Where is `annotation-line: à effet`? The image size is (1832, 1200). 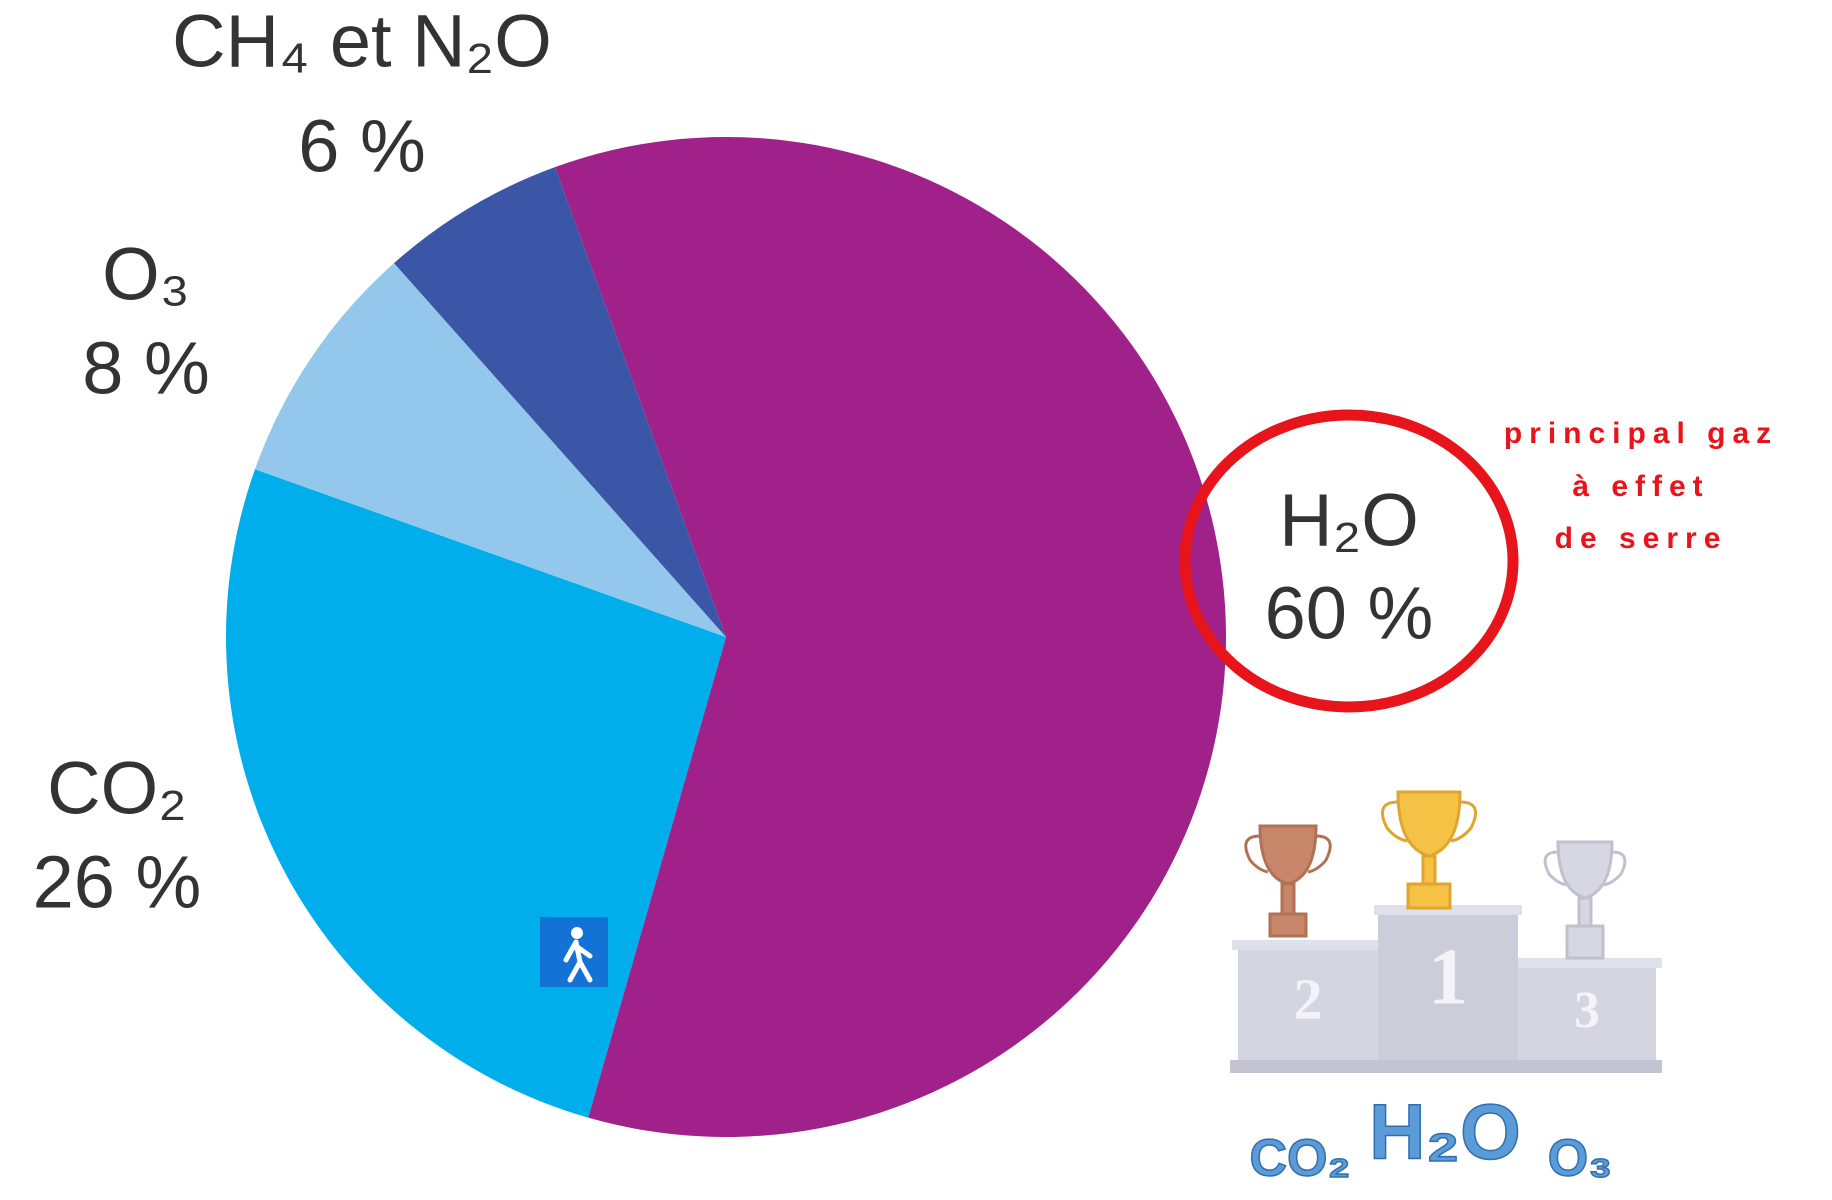
annotation-line: à effet is located at coordinates (1640, 486).